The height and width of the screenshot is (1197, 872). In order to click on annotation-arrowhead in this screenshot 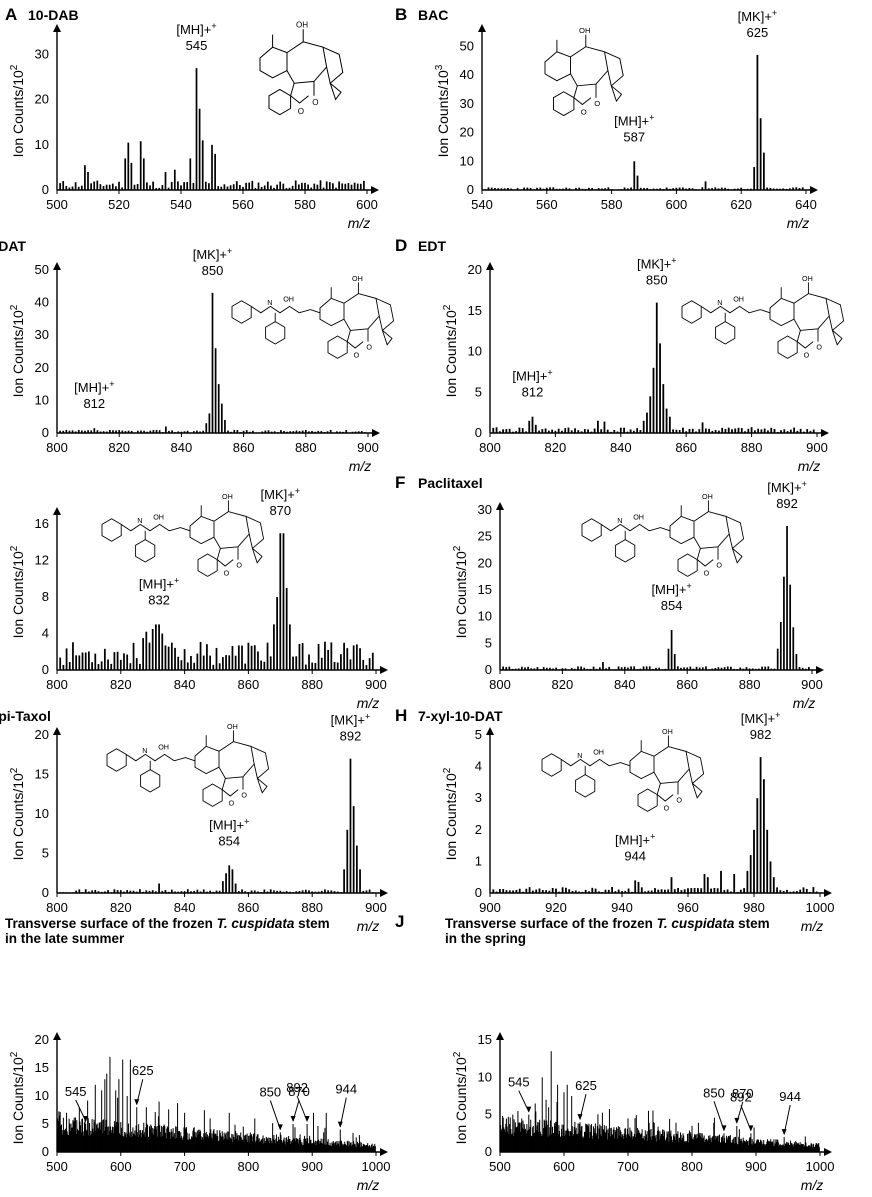, I will do `click(340, 1124)`.